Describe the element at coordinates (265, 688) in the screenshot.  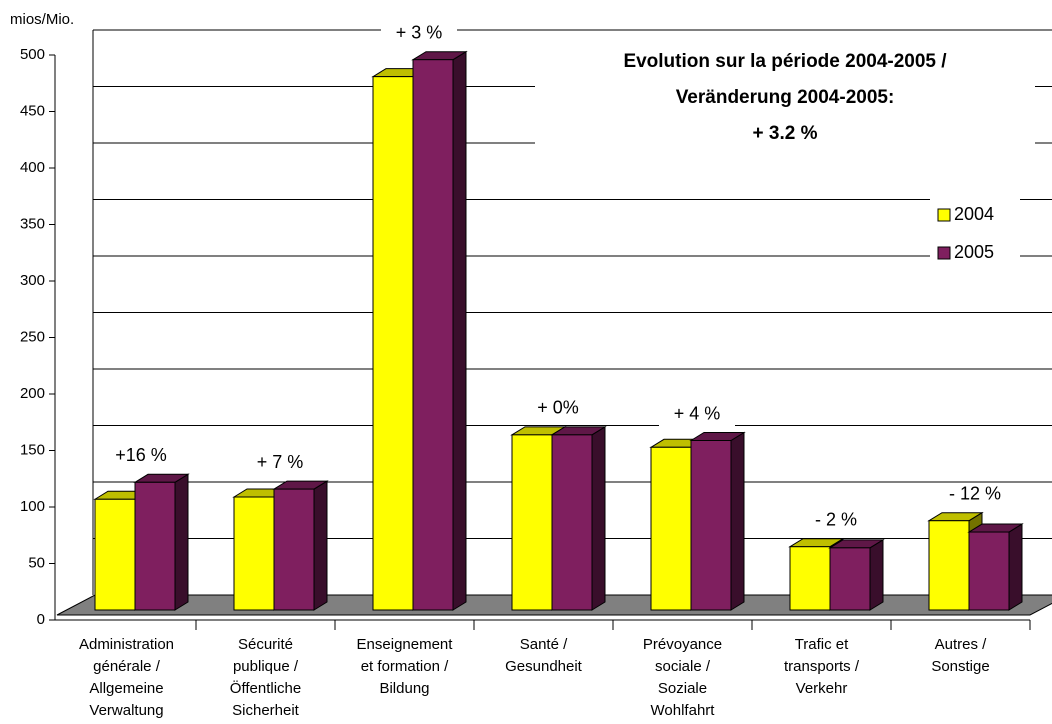
I see `x-tick-label: Öffentliche` at that location.